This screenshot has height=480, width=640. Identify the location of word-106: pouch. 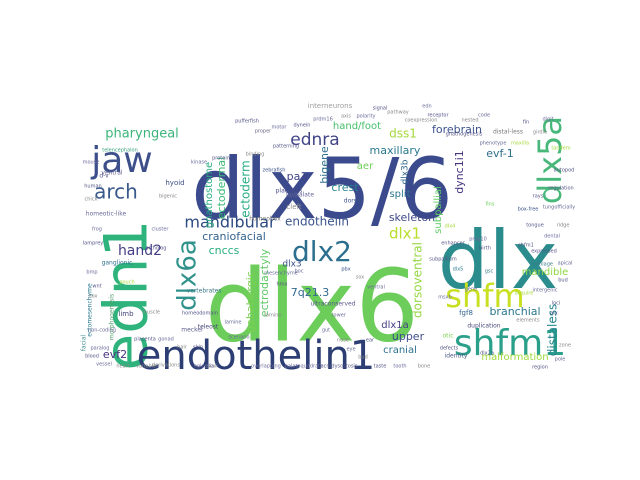
(126, 283).